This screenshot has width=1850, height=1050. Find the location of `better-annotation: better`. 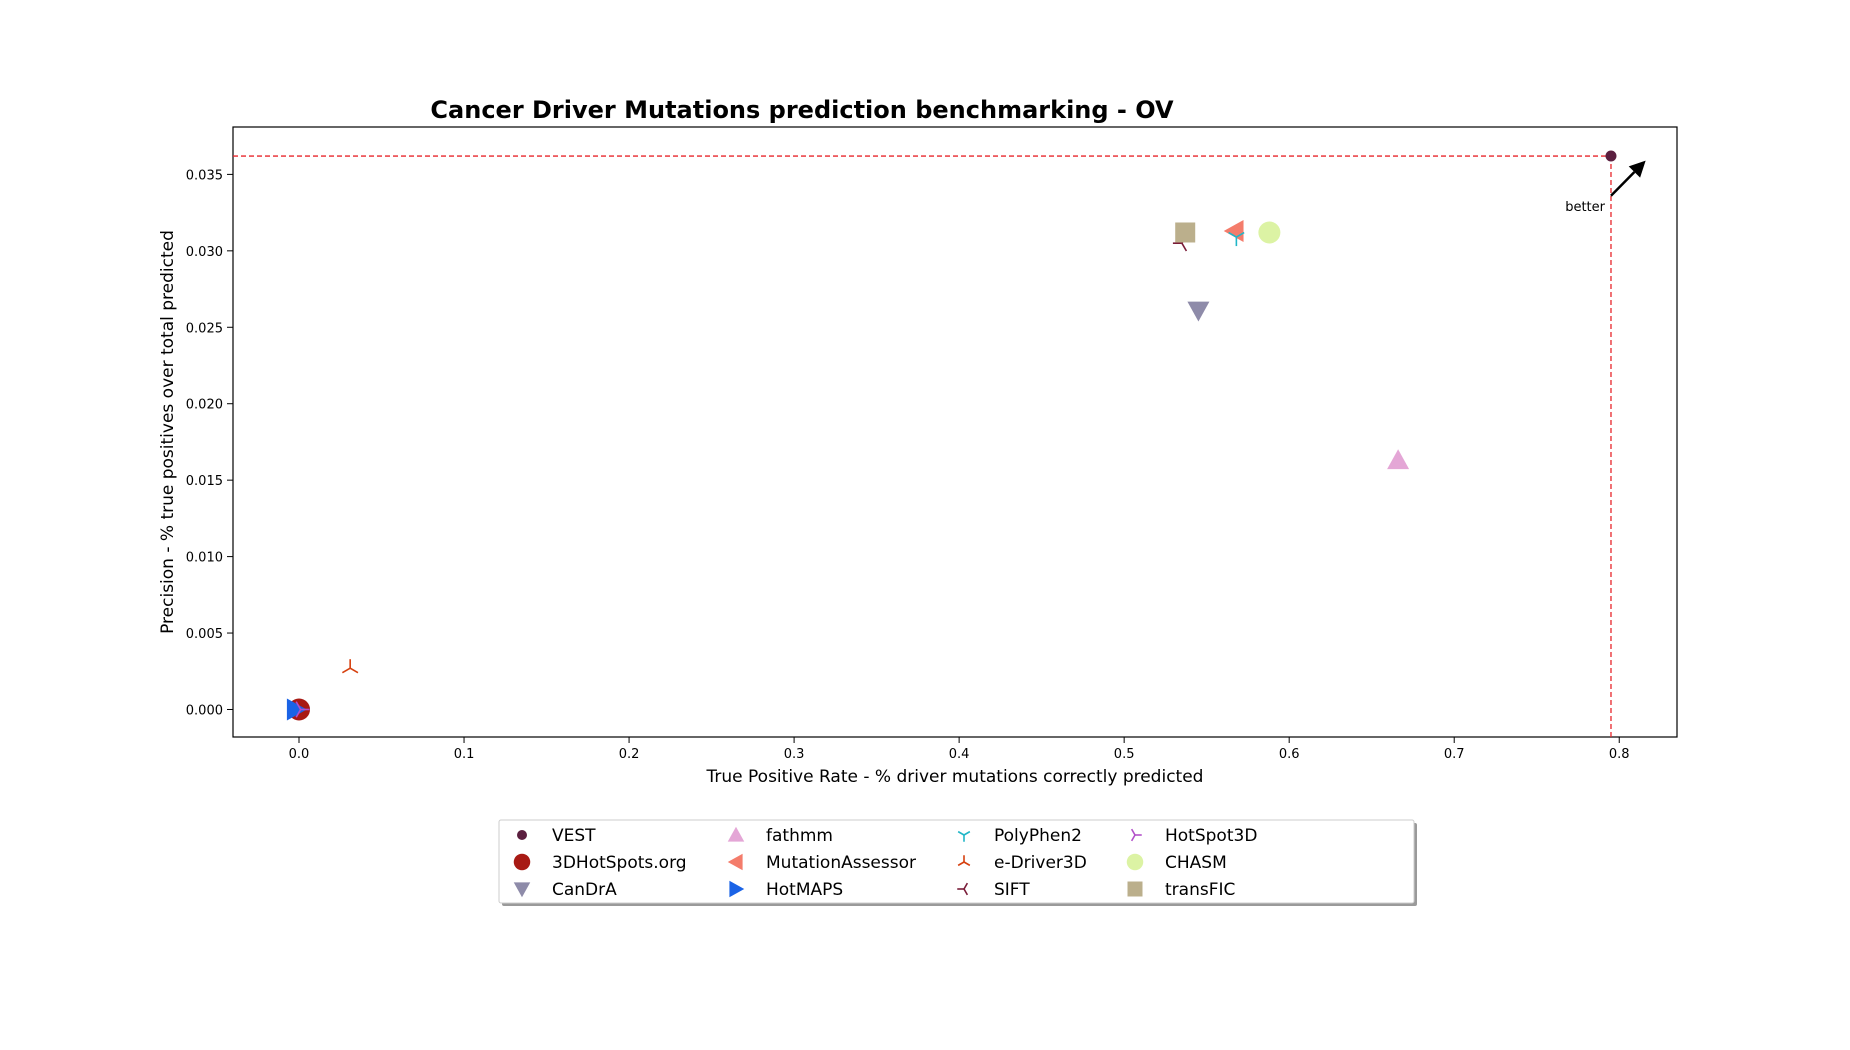

better-annotation: better is located at coordinates (1605, 187).